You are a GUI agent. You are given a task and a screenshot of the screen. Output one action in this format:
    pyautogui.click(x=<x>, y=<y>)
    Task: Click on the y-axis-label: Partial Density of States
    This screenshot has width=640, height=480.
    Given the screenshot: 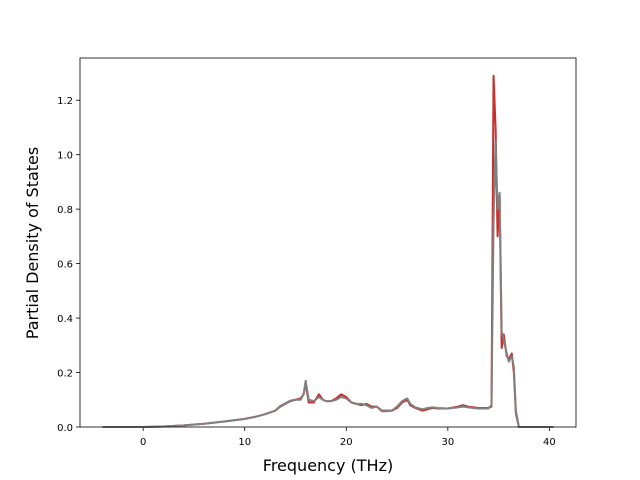 What is the action you would take?
    pyautogui.click(x=32, y=243)
    